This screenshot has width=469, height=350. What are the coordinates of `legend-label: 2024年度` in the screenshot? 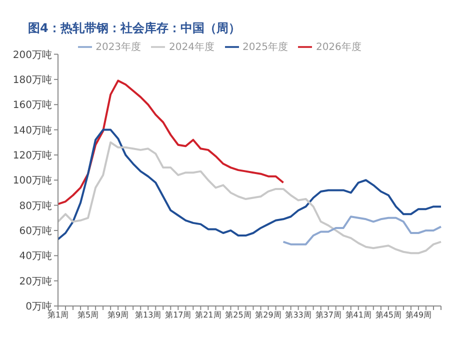 It's located at (191, 47).